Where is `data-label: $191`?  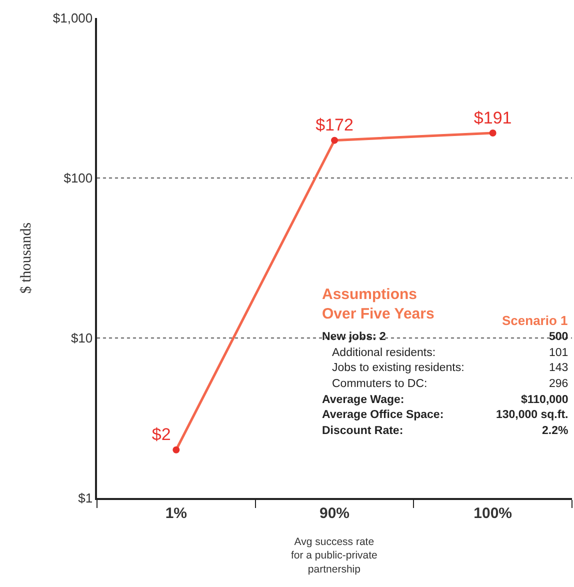 data-label: $191 is located at coordinates (493, 118).